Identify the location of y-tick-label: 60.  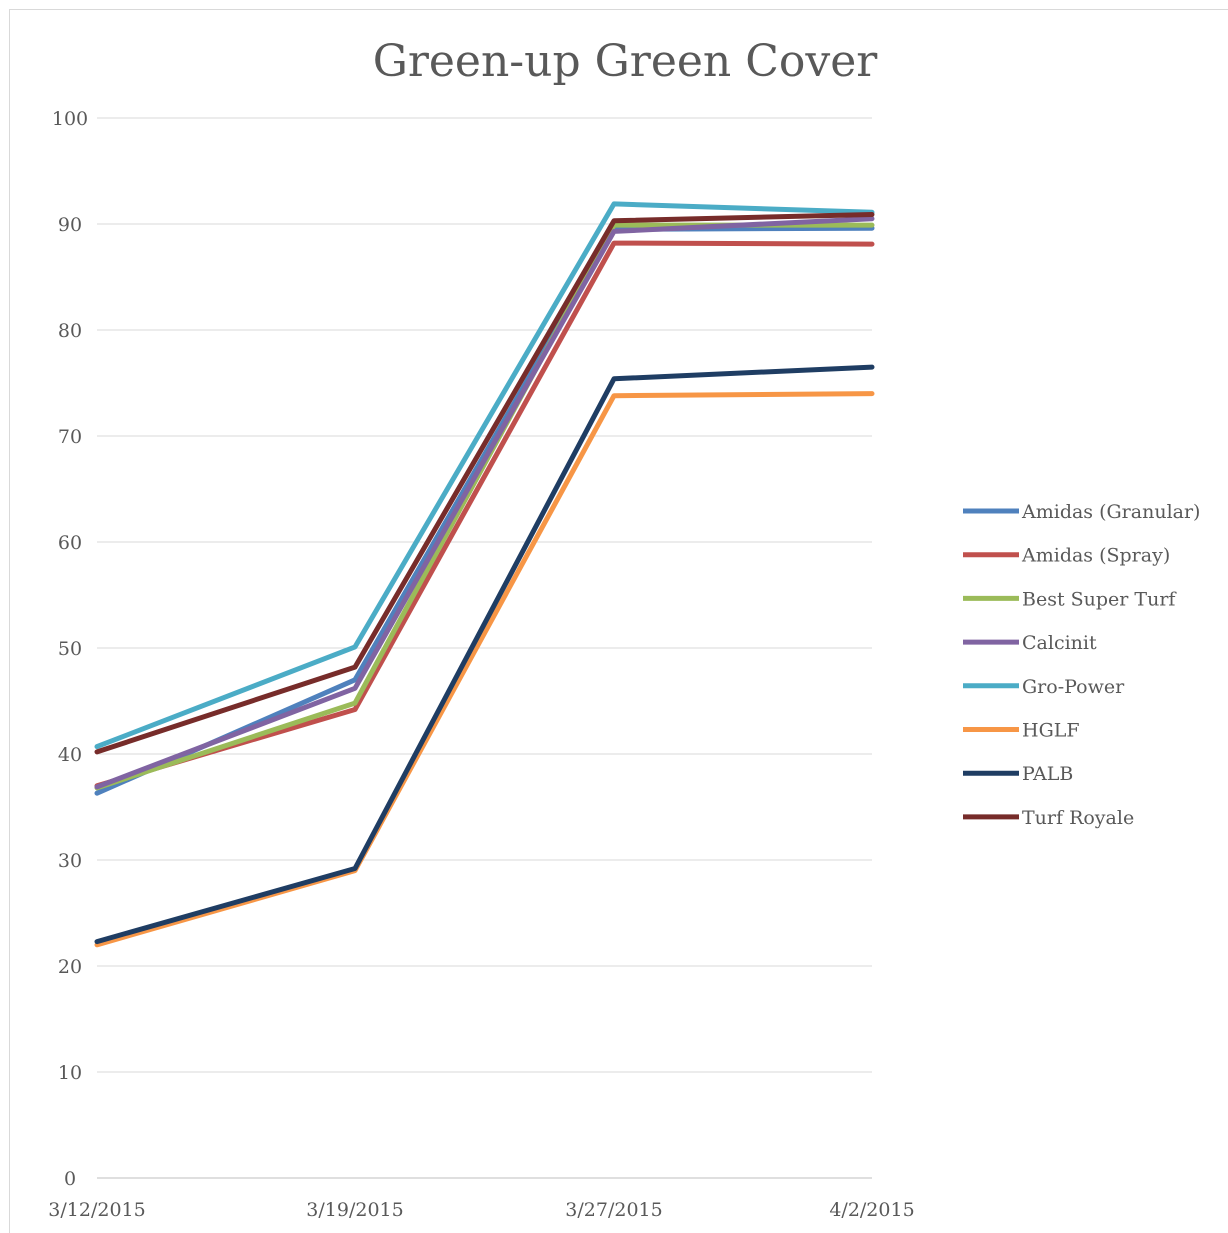
(70, 543).